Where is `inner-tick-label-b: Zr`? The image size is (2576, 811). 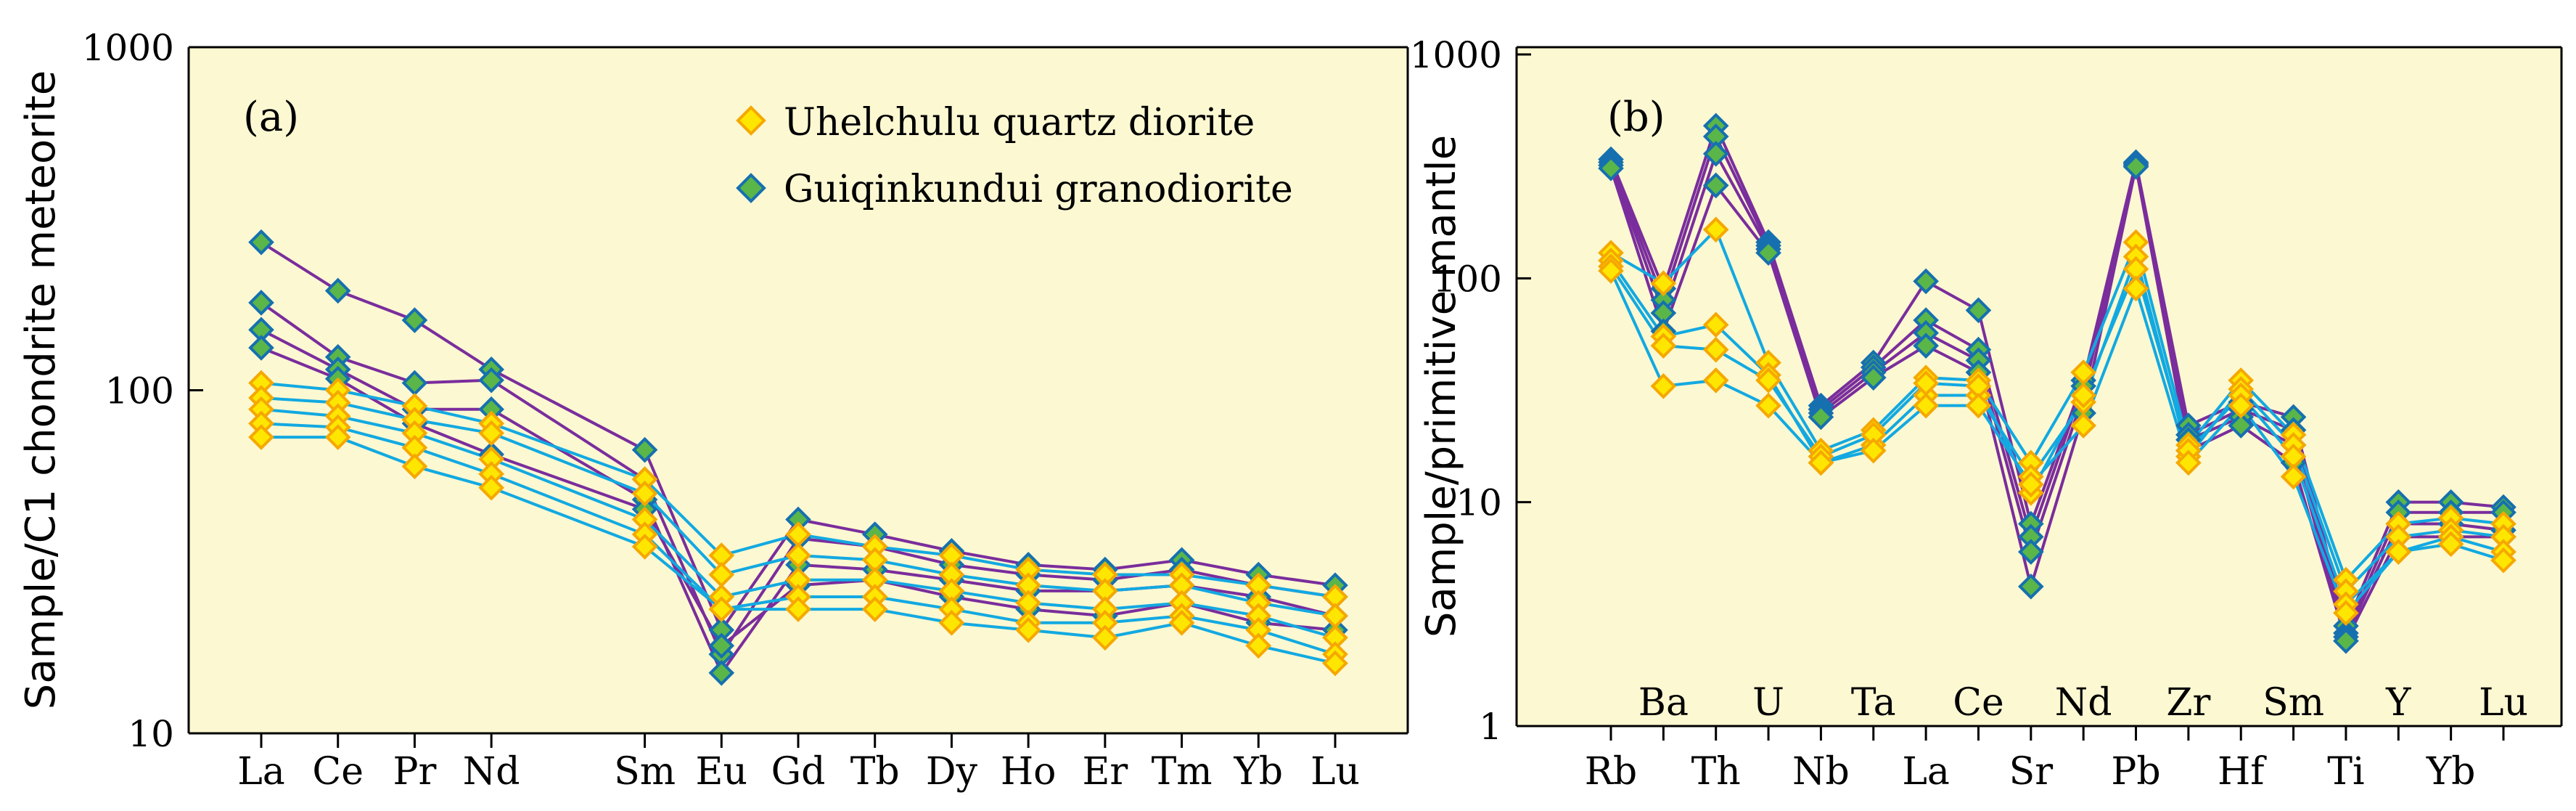
inner-tick-label-b: Zr is located at coordinates (2188, 703).